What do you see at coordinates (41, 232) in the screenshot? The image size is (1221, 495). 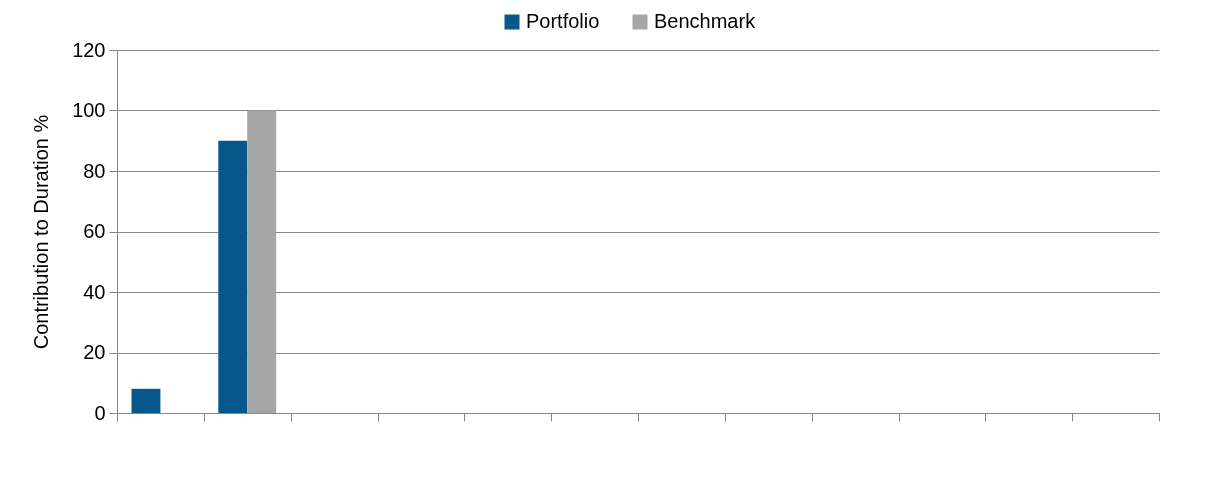 I see `y-axis-title: Contribution to Duration %` at bounding box center [41, 232].